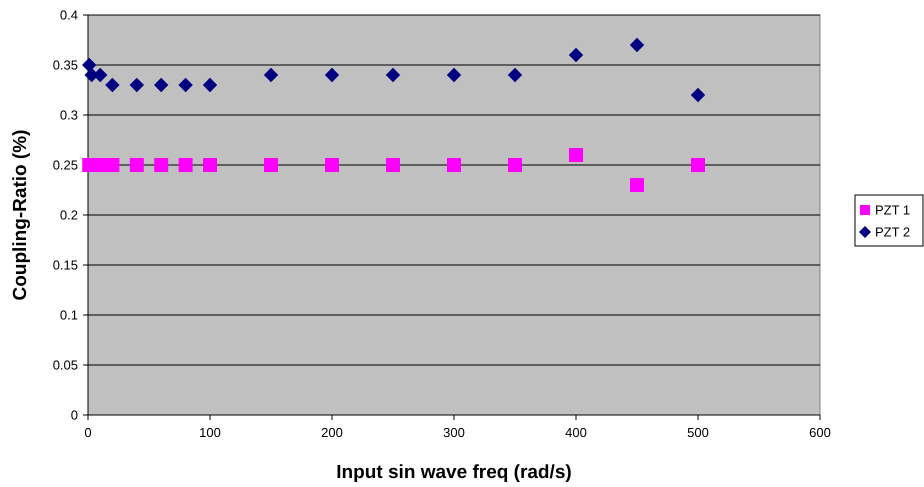 This screenshot has width=924, height=487. What do you see at coordinates (69, 115) in the screenshot?
I see `y-tick-label: 0.3` at bounding box center [69, 115].